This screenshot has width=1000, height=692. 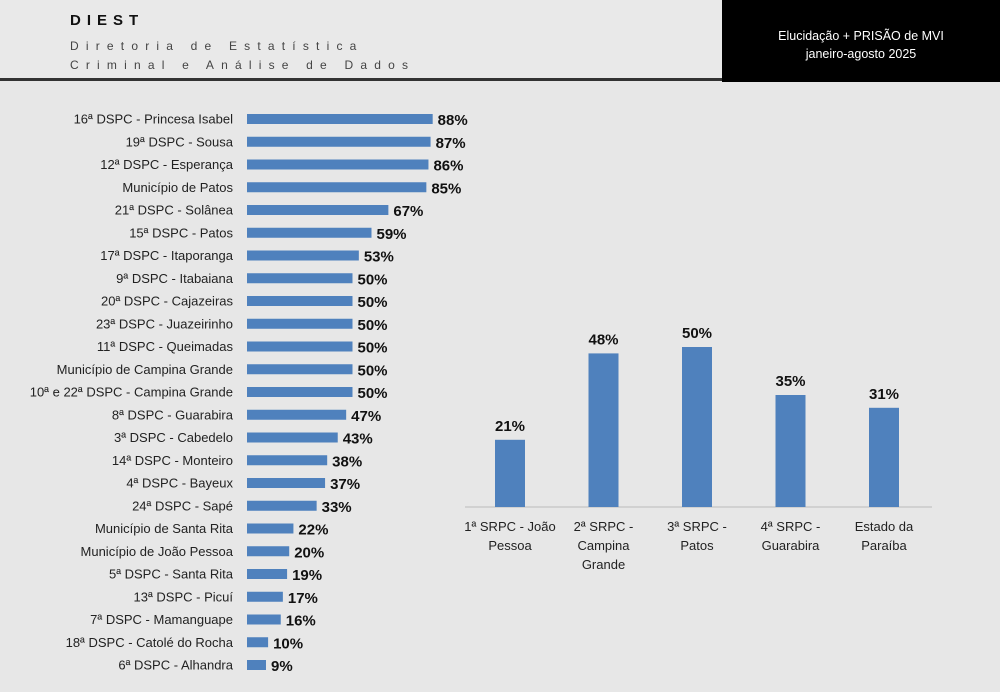 I want to click on category-label: 3ª DSPC - Cabedelo, so click(x=173, y=437).